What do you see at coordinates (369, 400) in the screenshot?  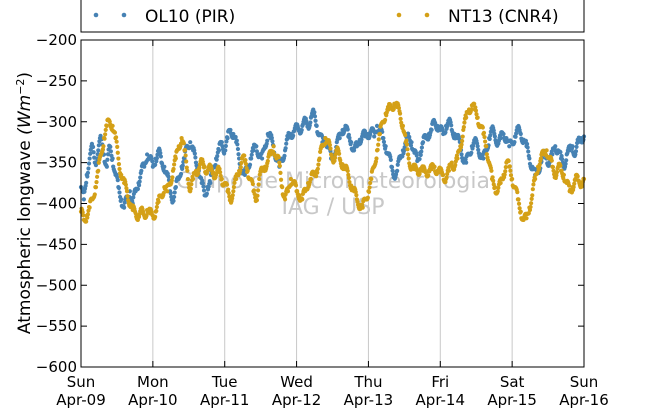 I see `x-tick-label-date-4: Apr-13` at bounding box center [369, 400].